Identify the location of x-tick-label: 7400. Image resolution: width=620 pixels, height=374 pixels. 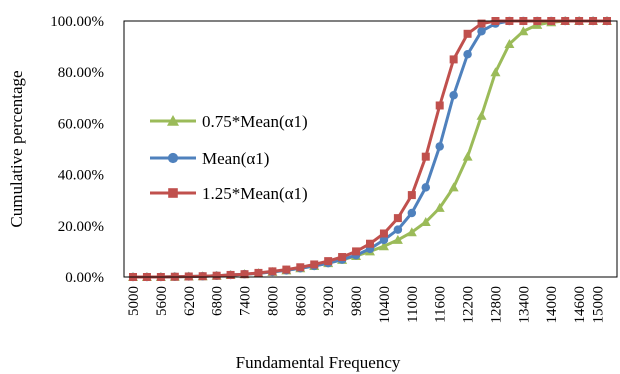
(246, 301).